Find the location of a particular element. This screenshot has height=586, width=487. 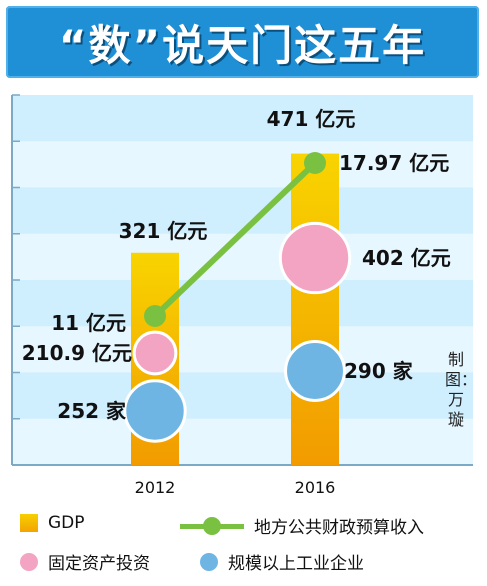

author-credit: 制图：万璇 is located at coordinates (461, 389).